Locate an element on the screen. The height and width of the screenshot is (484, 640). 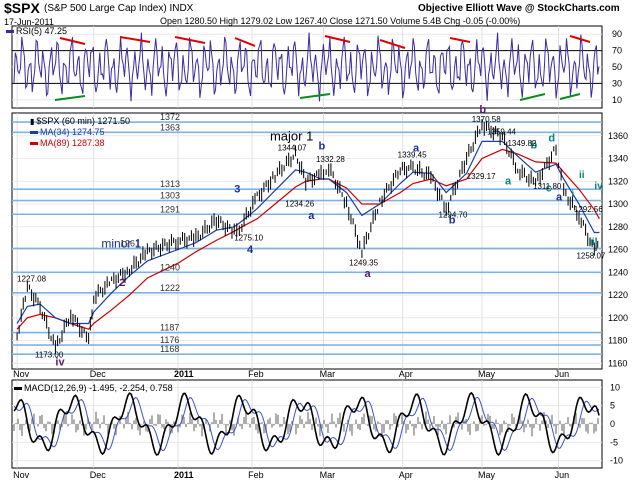
wave-label: i is located at coordinates (572, 194).